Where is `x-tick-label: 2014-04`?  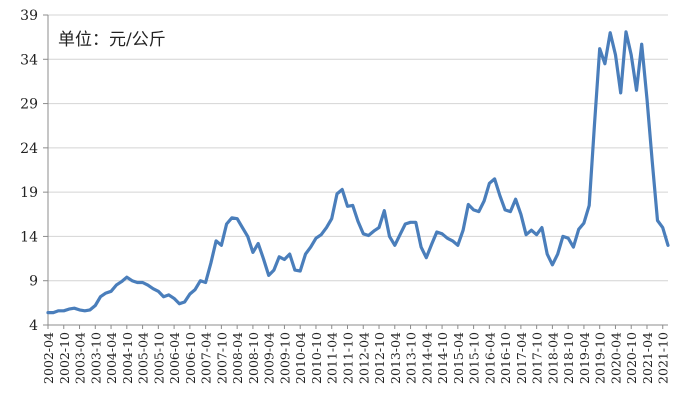 x-tick-label: 2014-04 is located at coordinates (426, 358).